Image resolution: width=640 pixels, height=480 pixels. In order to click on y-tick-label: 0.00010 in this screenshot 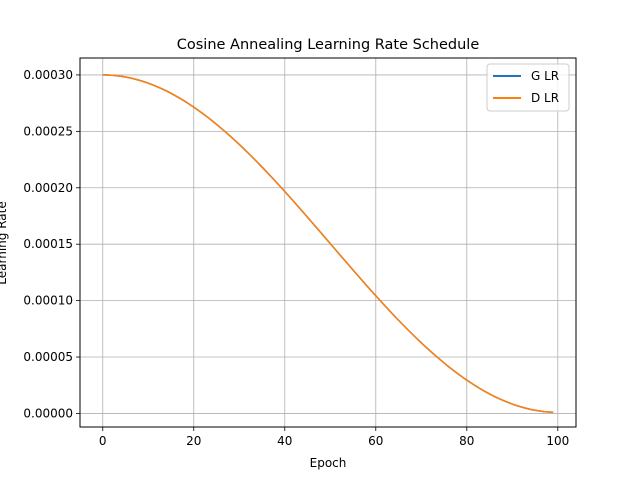, I will do `click(48, 301)`.